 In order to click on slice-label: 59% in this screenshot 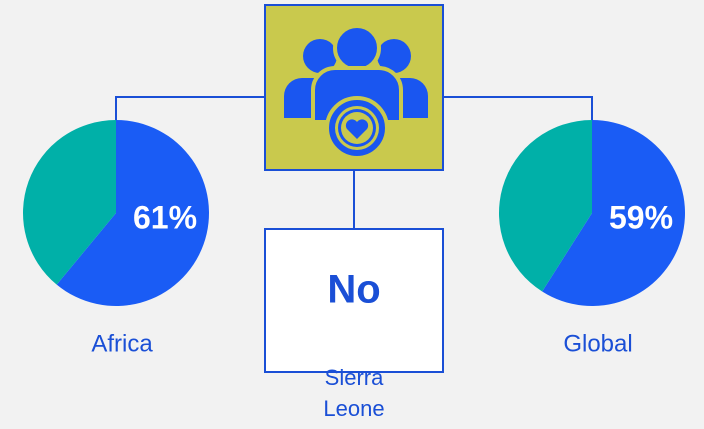, I will do `click(641, 217)`.